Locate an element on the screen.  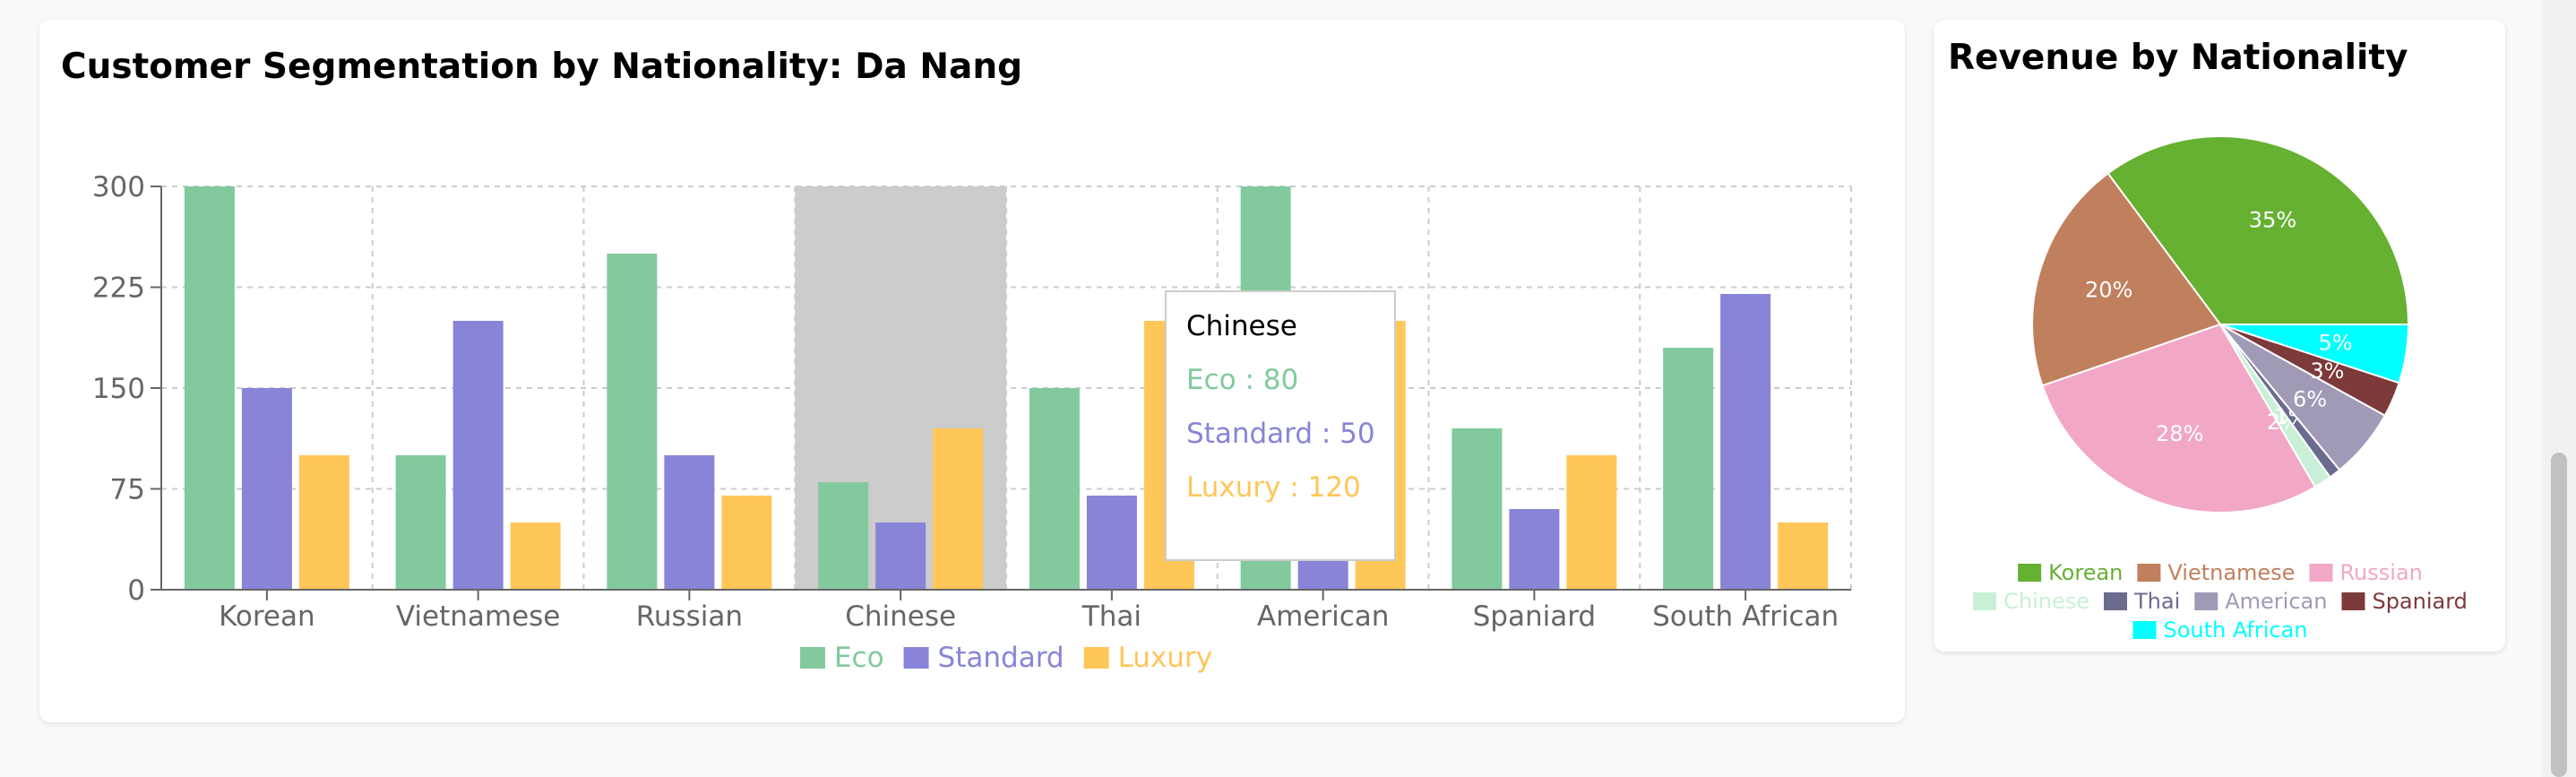
bar-eco-thai is located at coordinates (1055, 489).